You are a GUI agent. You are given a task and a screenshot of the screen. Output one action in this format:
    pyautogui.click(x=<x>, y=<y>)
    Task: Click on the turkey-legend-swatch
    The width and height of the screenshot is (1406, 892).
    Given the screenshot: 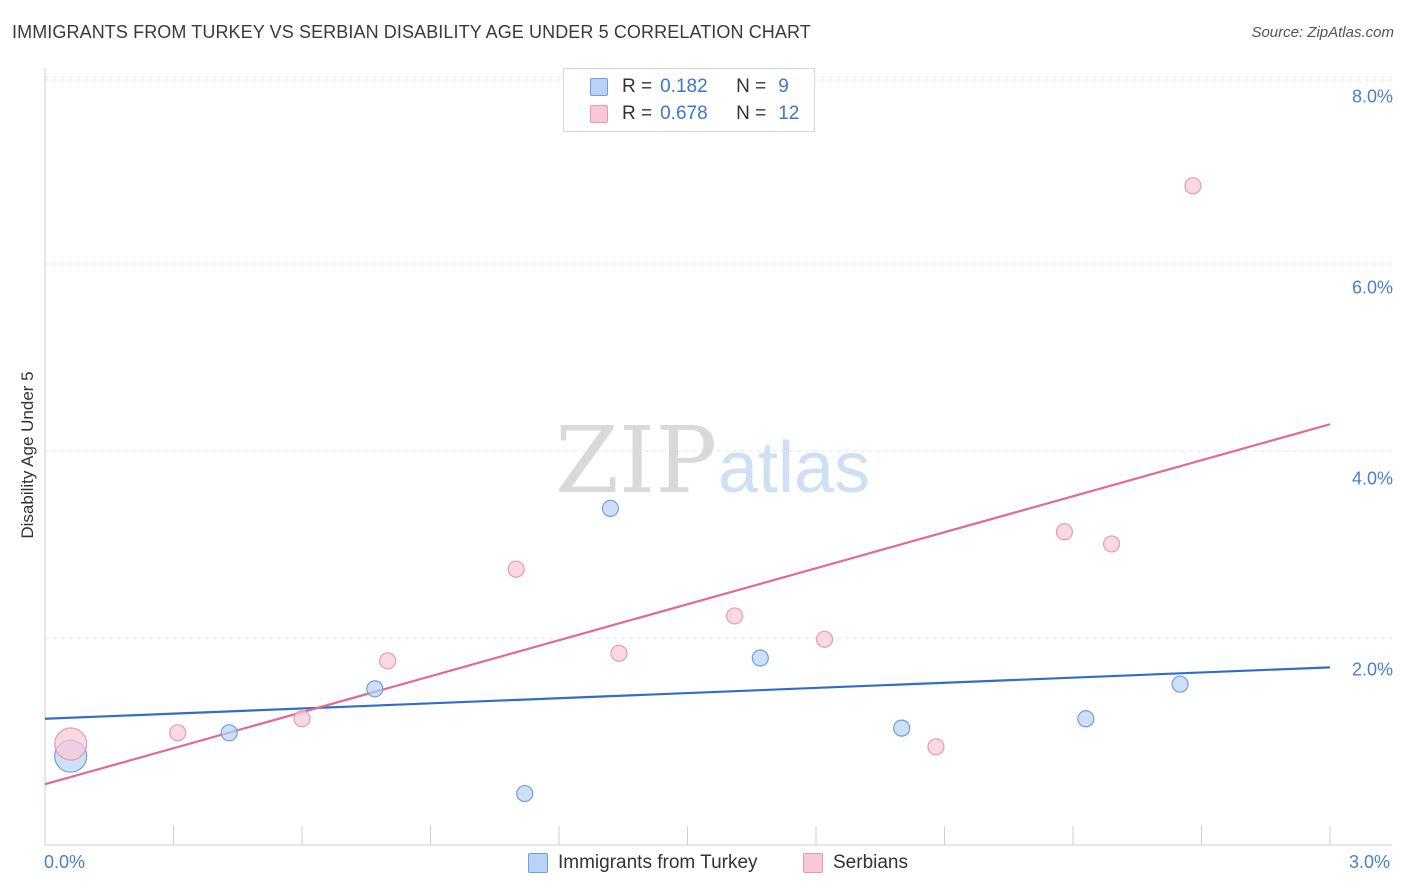 What is the action you would take?
    pyautogui.click(x=538, y=863)
    